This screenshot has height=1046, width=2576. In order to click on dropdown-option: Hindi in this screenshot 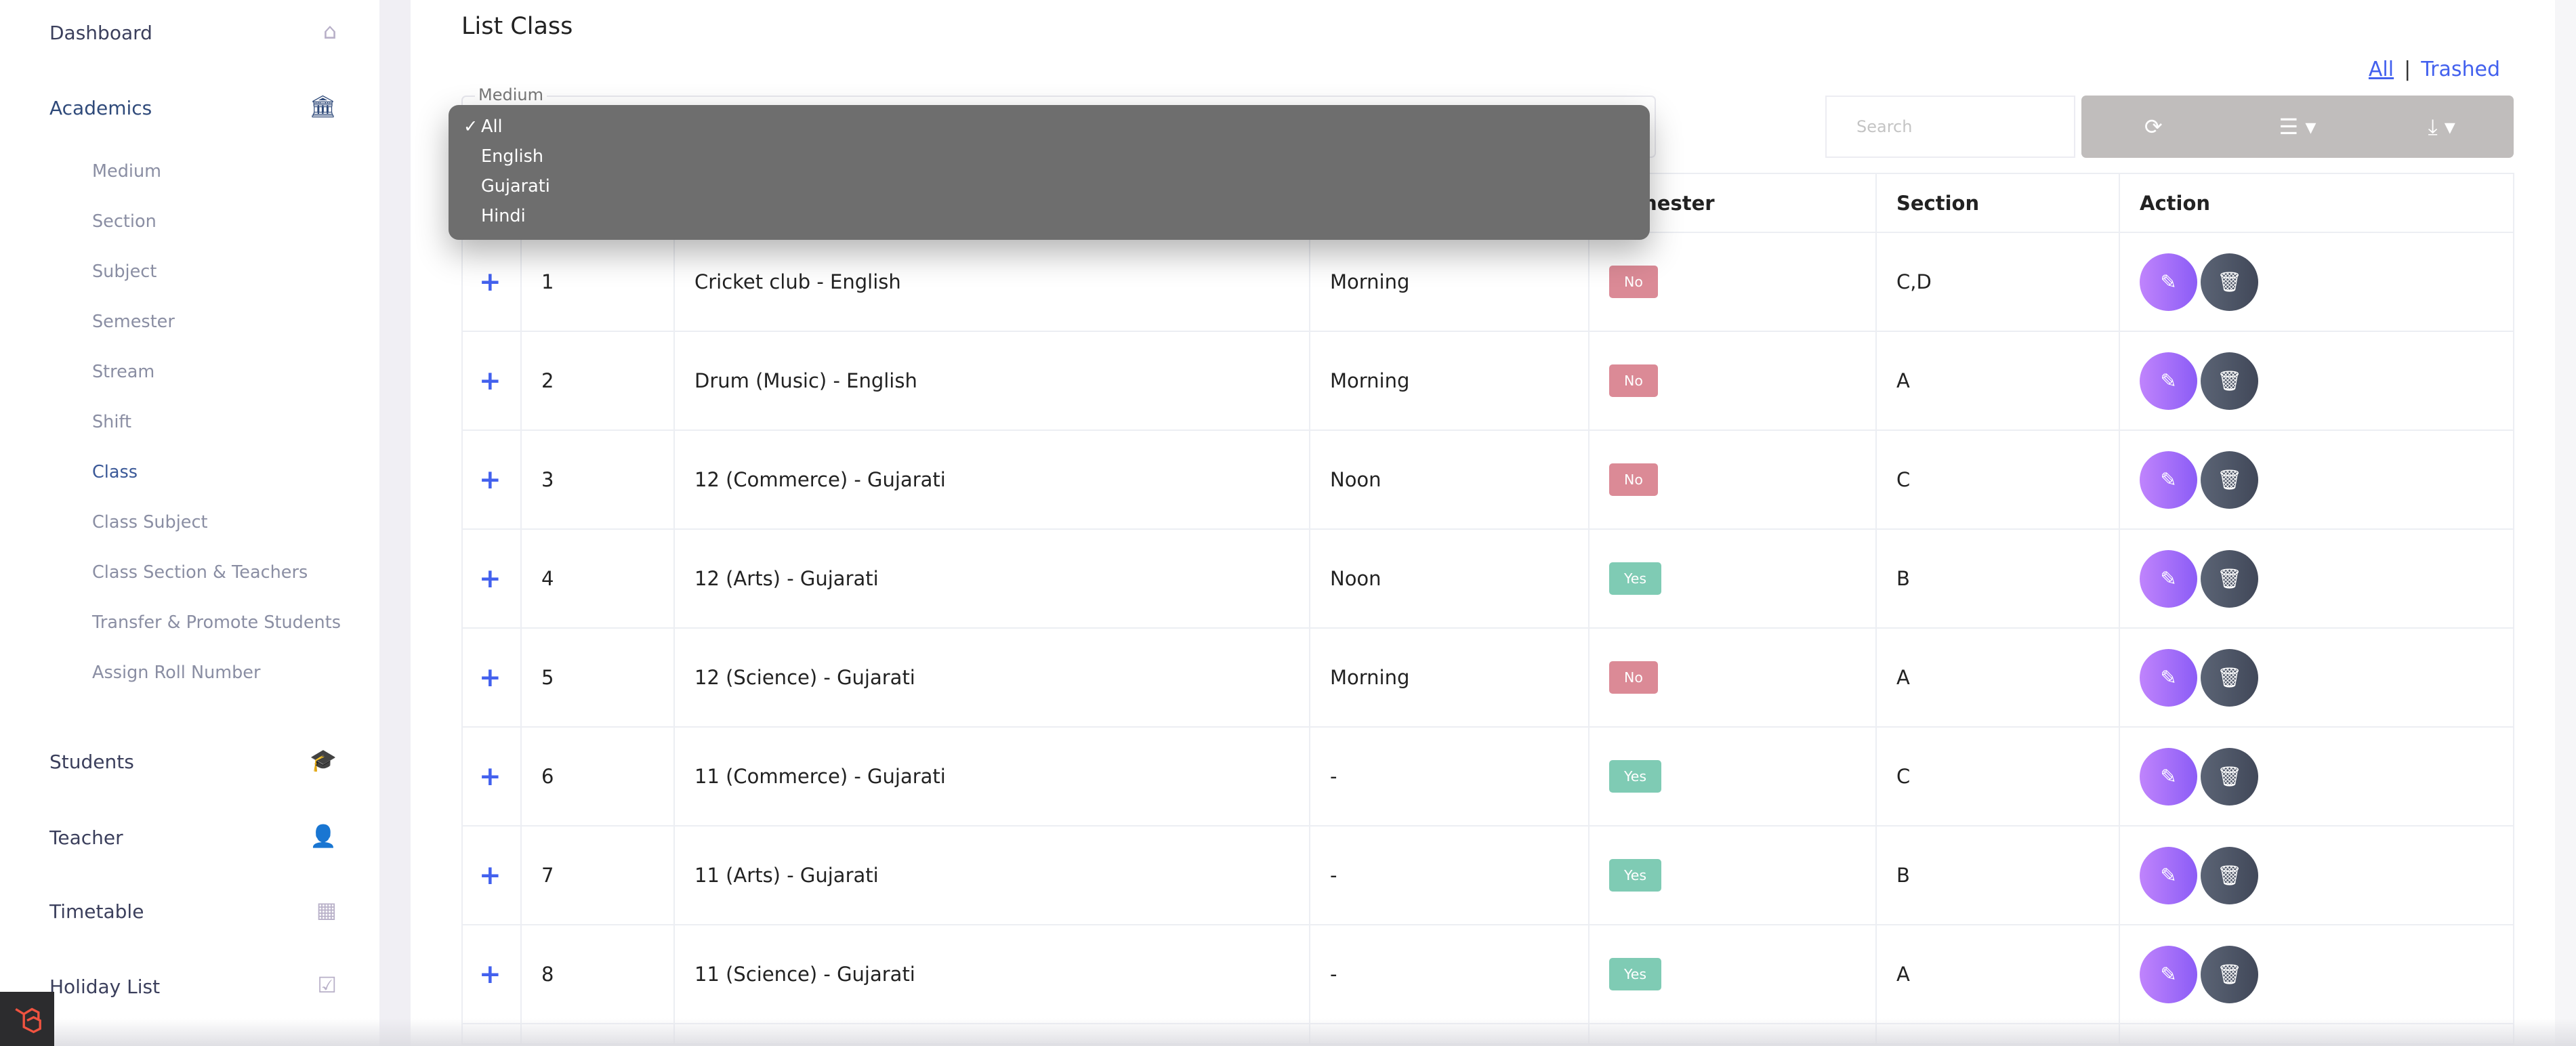, I will do `click(1049, 219)`.